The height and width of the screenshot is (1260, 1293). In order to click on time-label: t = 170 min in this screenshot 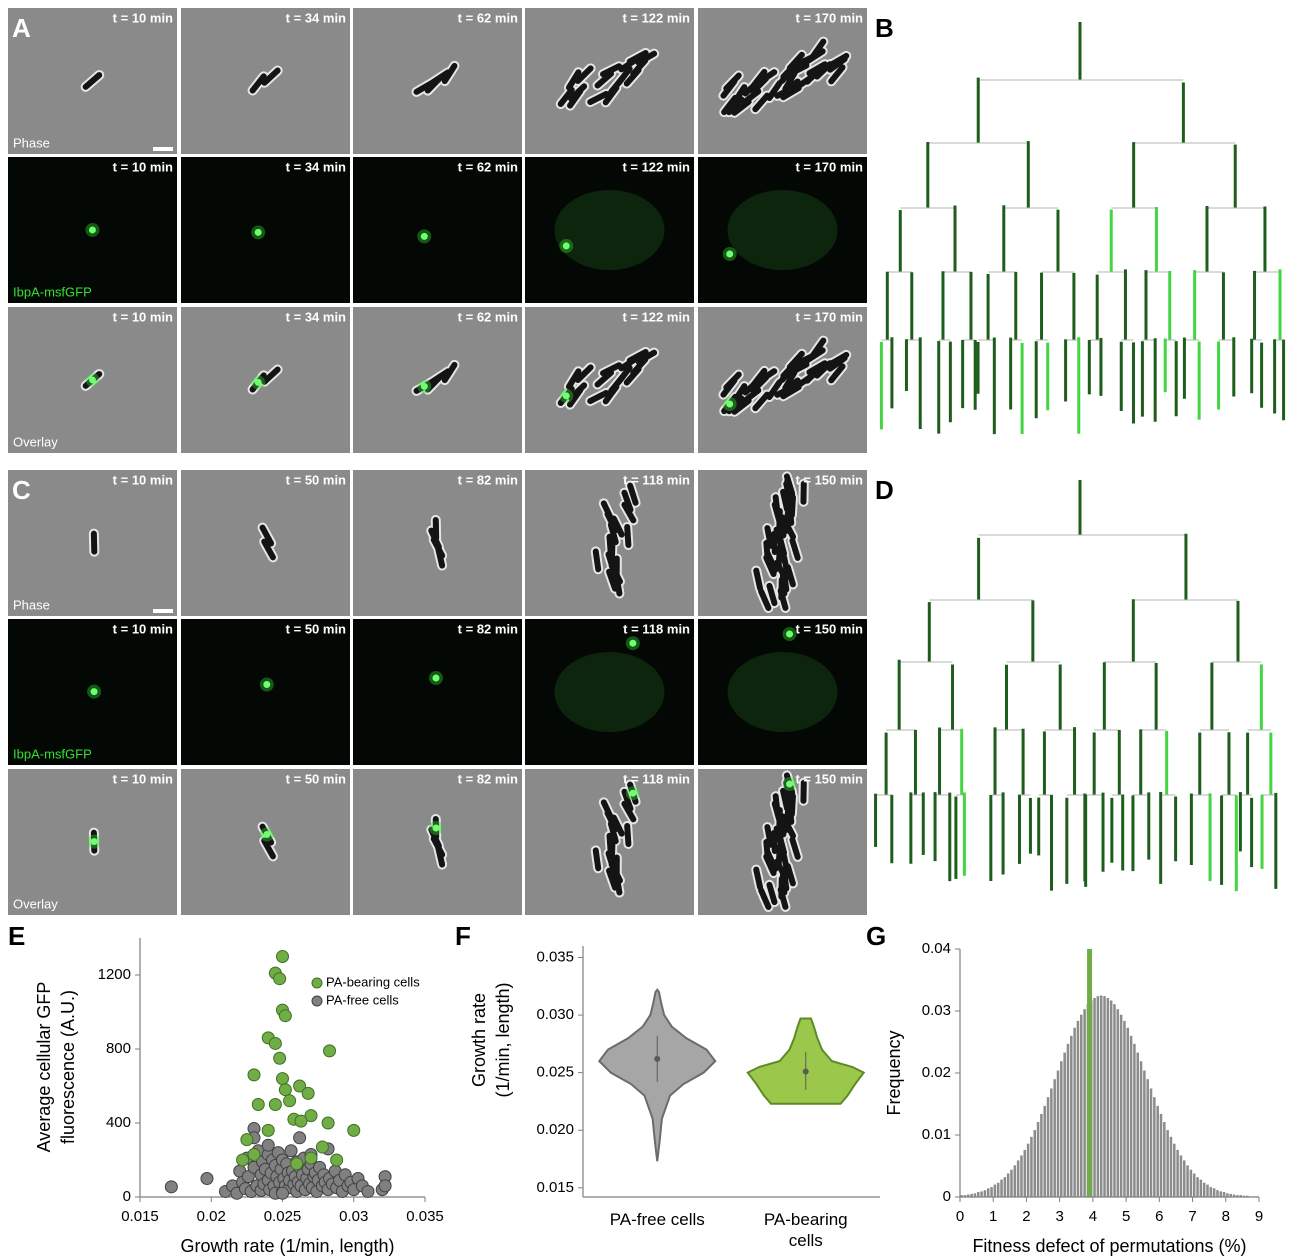, I will do `click(829, 316)`.